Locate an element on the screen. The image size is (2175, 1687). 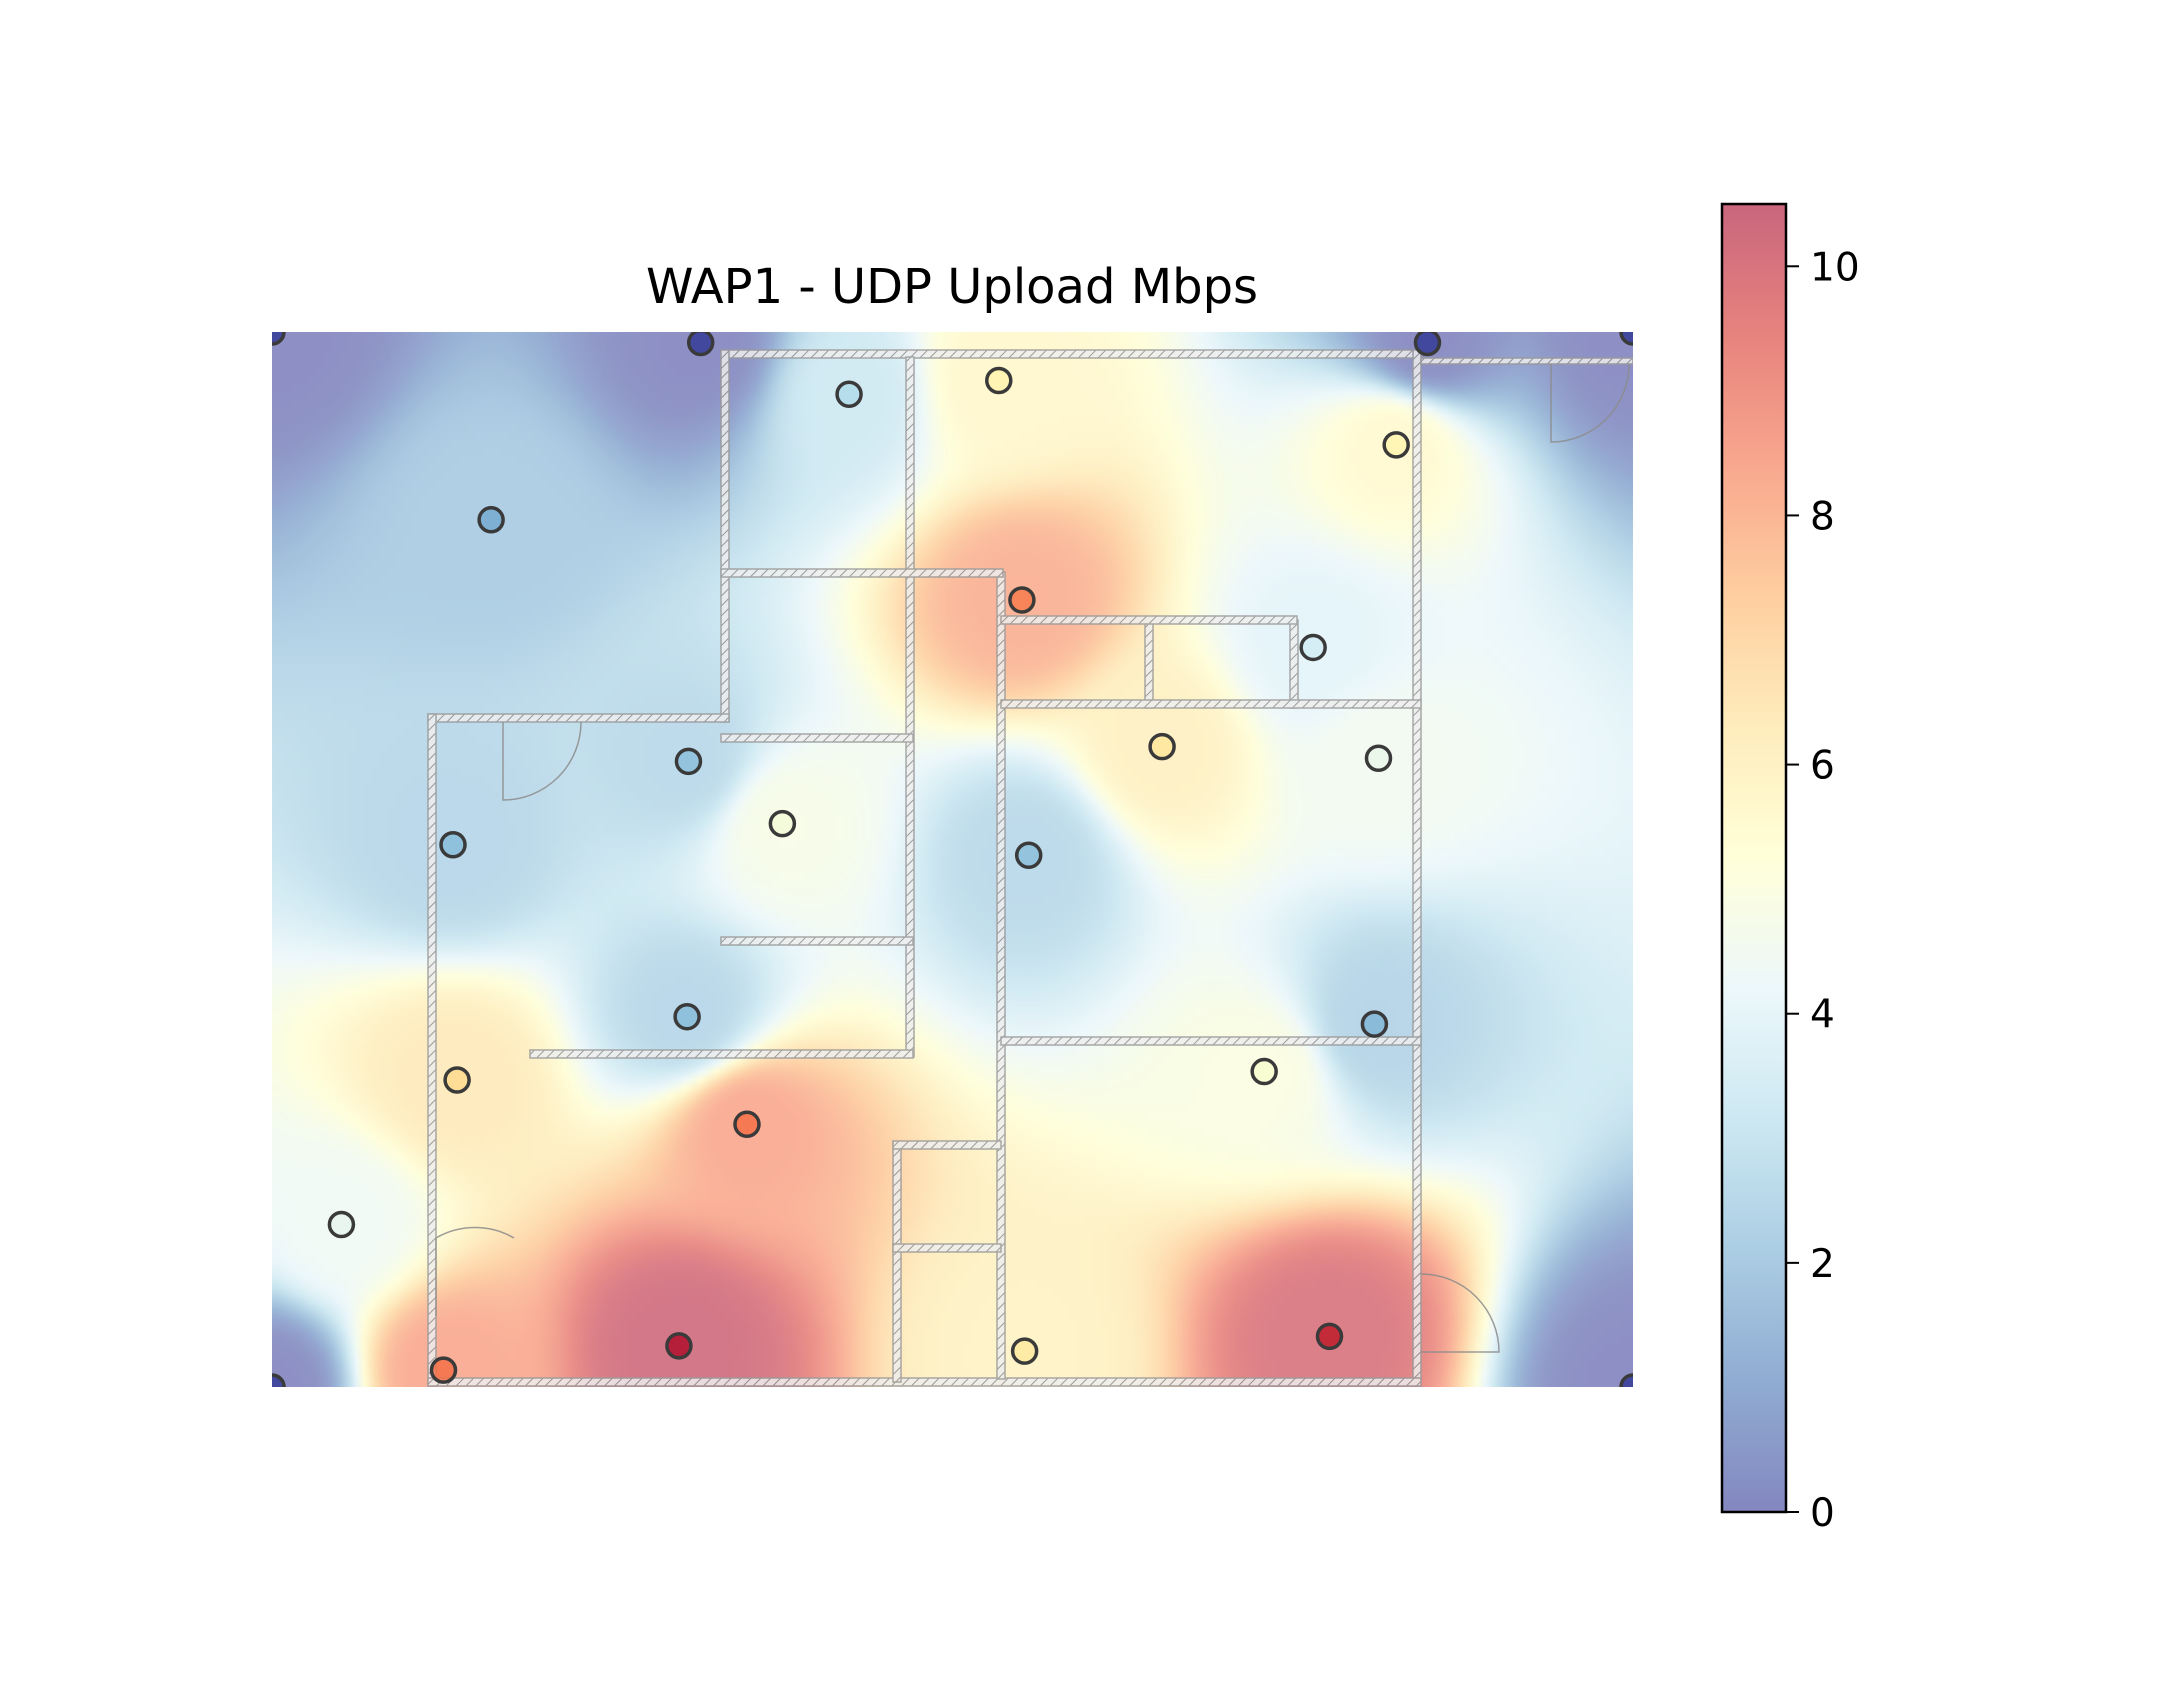
colorbar-tick-label: 0 is located at coordinates (1822, 1513).